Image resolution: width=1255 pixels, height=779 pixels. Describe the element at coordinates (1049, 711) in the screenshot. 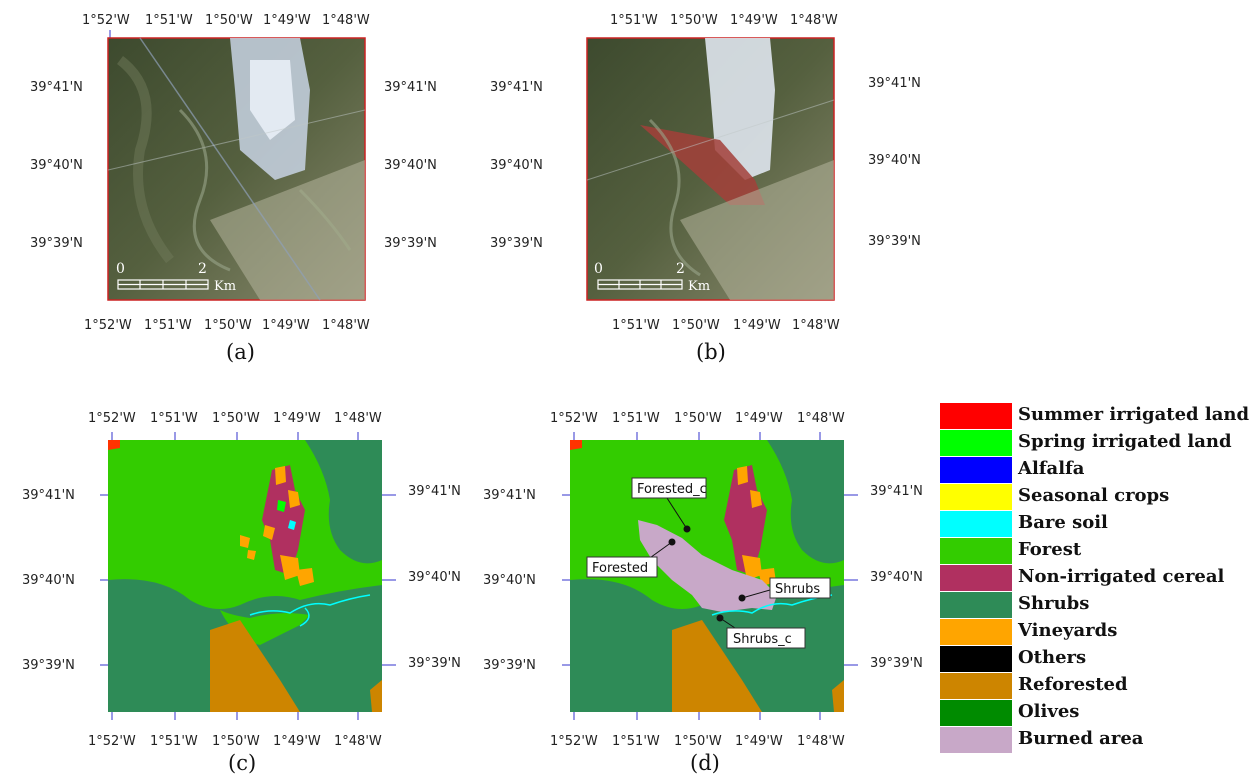

I see `legend-label: Olives` at that location.